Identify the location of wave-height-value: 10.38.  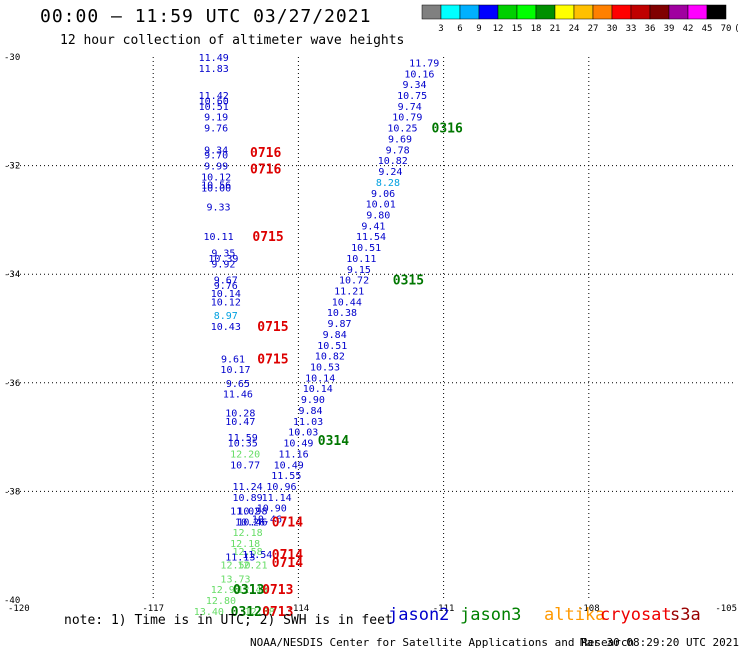
(342, 313).